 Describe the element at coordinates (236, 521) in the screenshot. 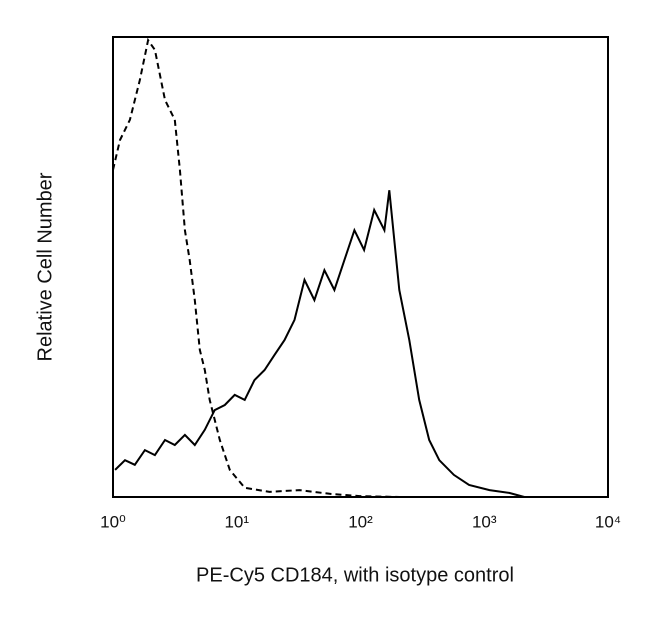

I see `x-tick-label: 10¹` at that location.